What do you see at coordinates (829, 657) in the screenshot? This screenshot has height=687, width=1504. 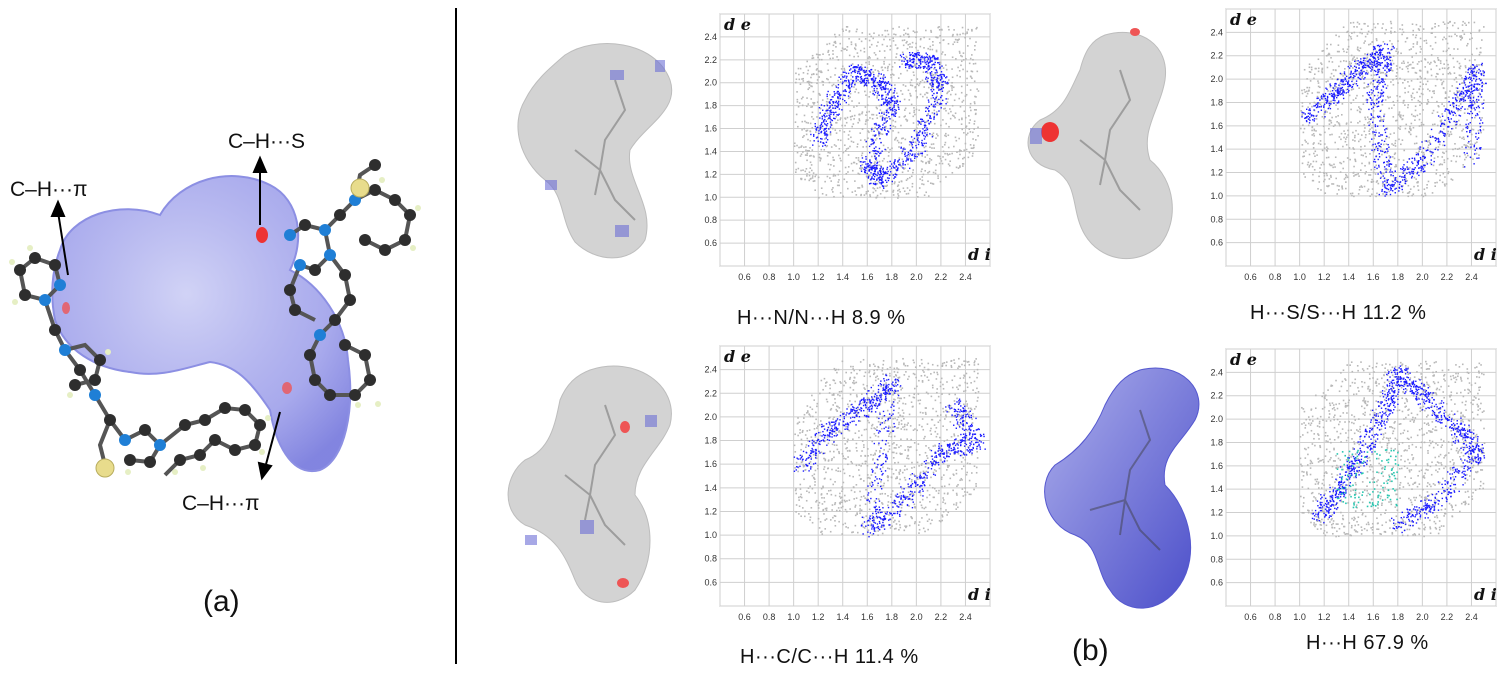 I see `caption-hc: H···C/C···H 11.4 %` at bounding box center [829, 657].